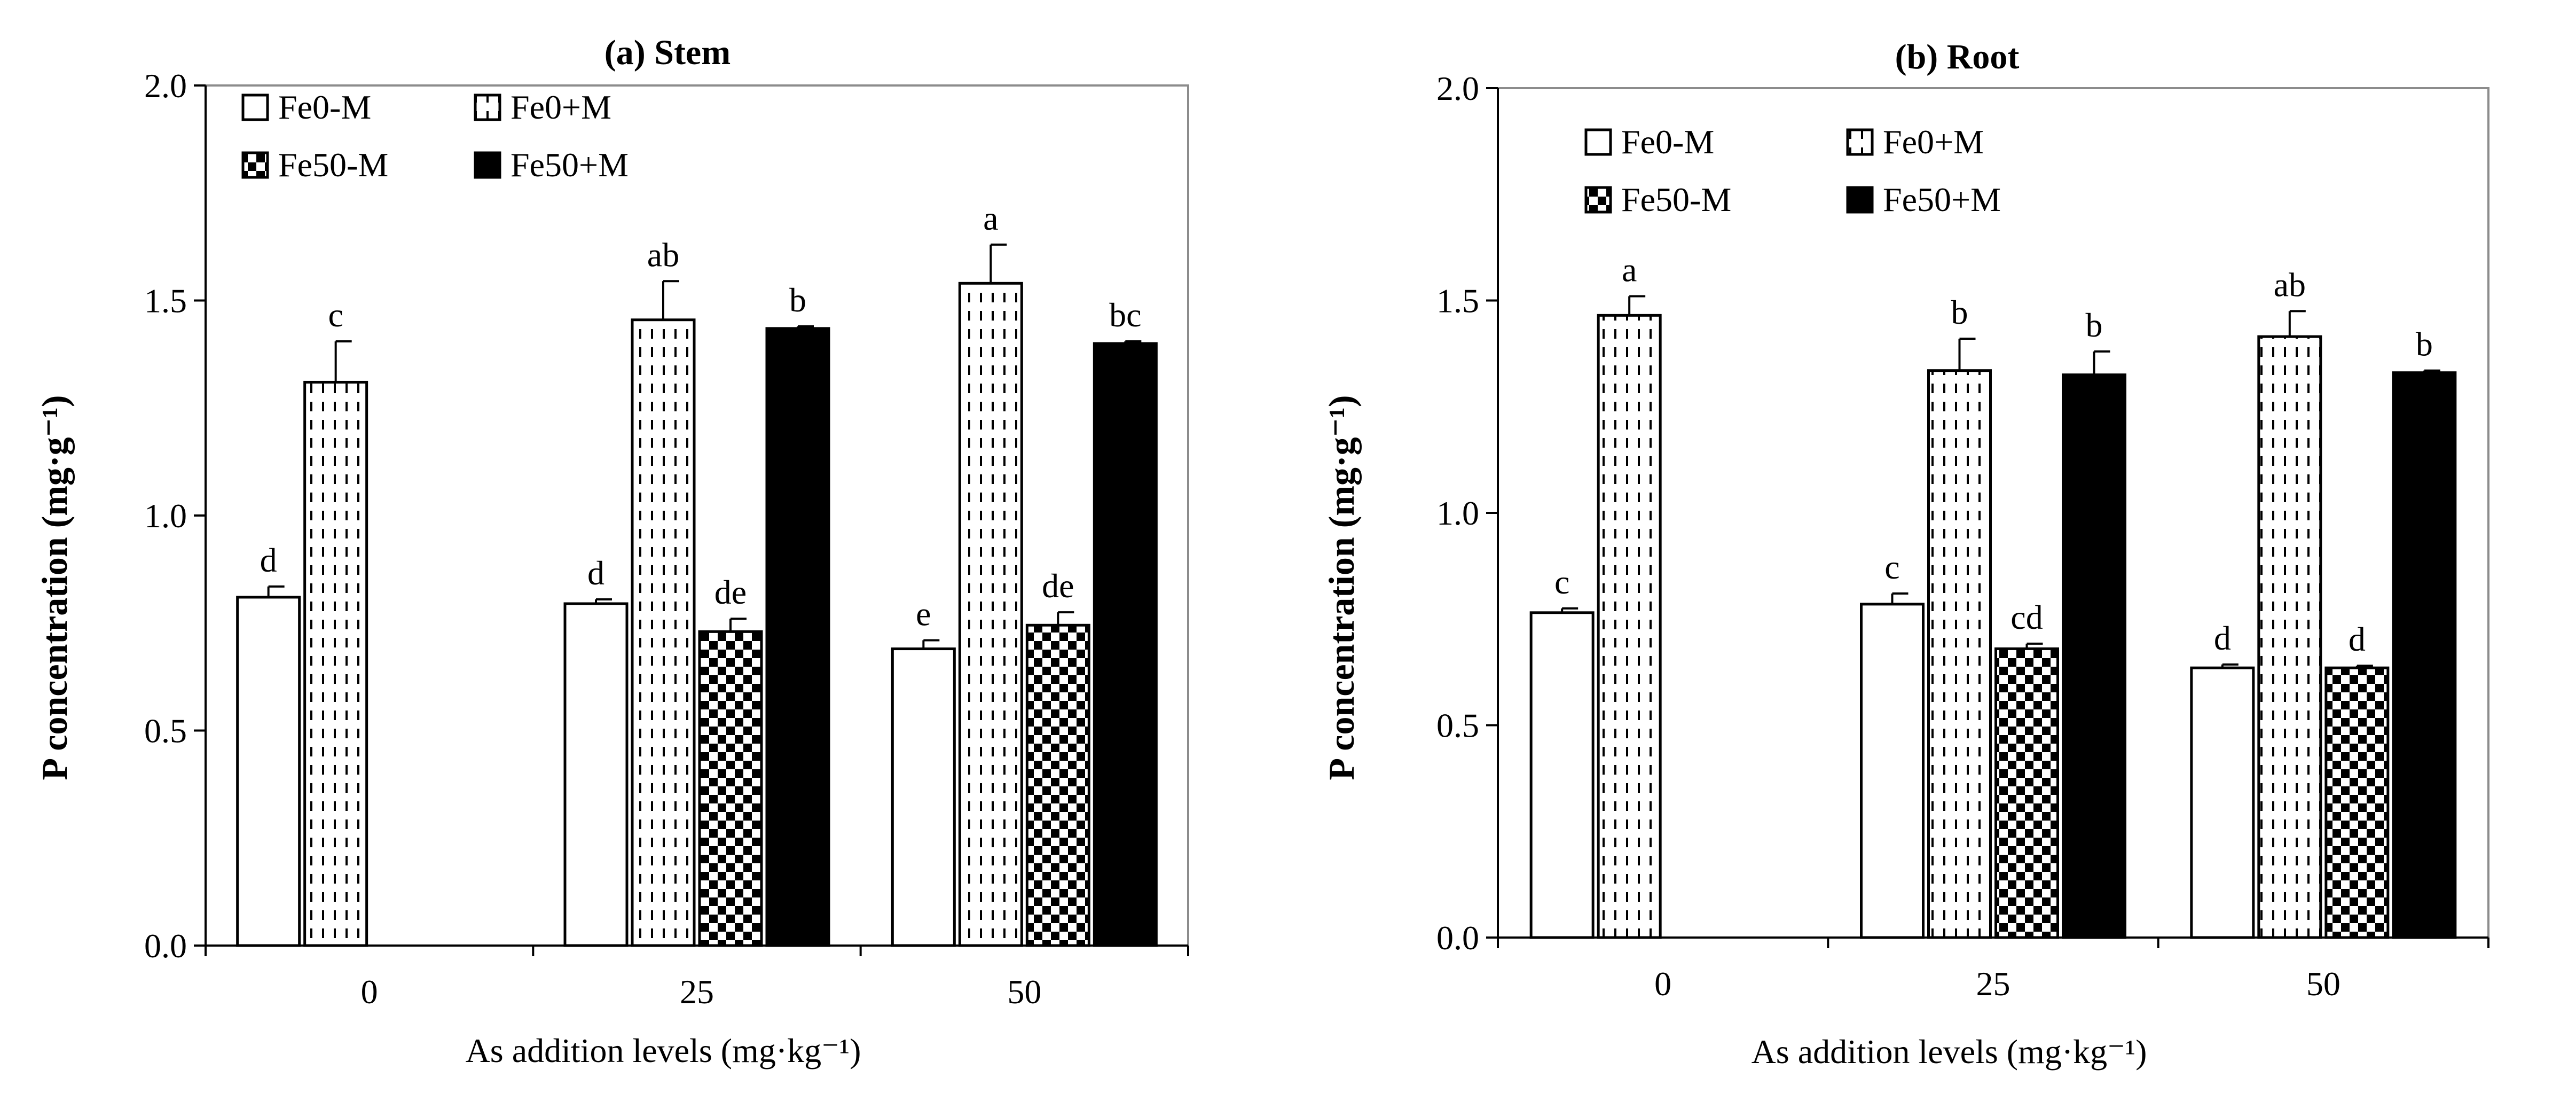 The image size is (2576, 1093). What do you see at coordinates (1957, 56) in the screenshot?
I see `chart-title: (b) Root` at bounding box center [1957, 56].